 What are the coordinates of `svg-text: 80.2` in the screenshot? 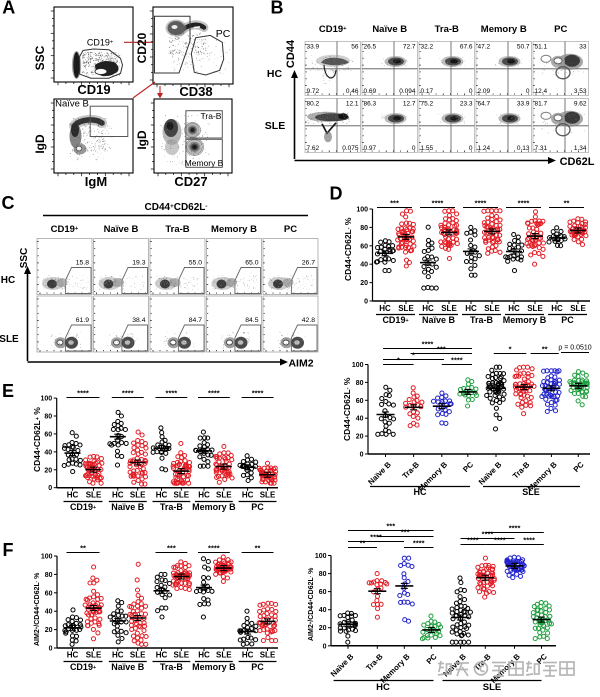 It's located at (313, 104).